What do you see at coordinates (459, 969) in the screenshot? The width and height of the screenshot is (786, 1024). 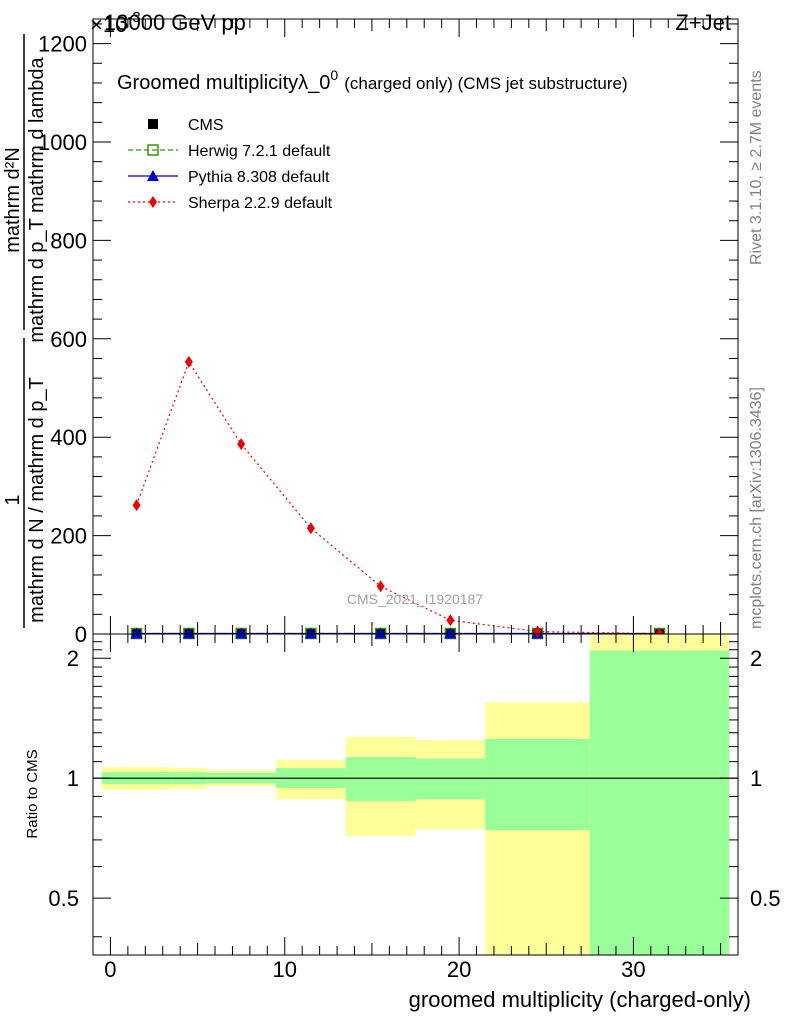 I see `x-tick-label: 20` at bounding box center [459, 969].